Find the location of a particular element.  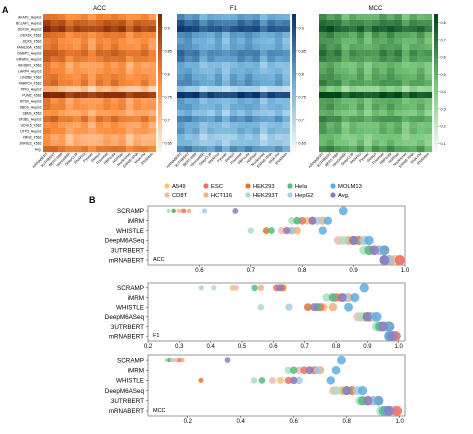

heatmap-row-label: PUM2_K562 is located at coordinates (31, 96).